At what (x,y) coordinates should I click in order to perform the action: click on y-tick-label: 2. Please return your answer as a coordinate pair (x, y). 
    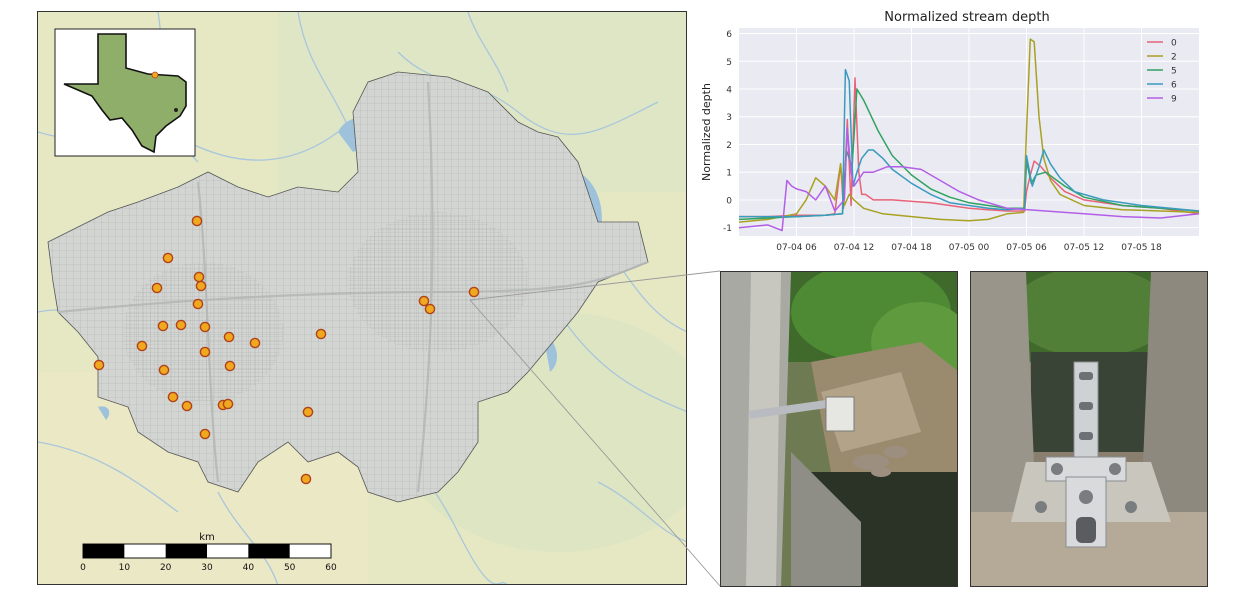
    Looking at the image, I should click on (729, 146).